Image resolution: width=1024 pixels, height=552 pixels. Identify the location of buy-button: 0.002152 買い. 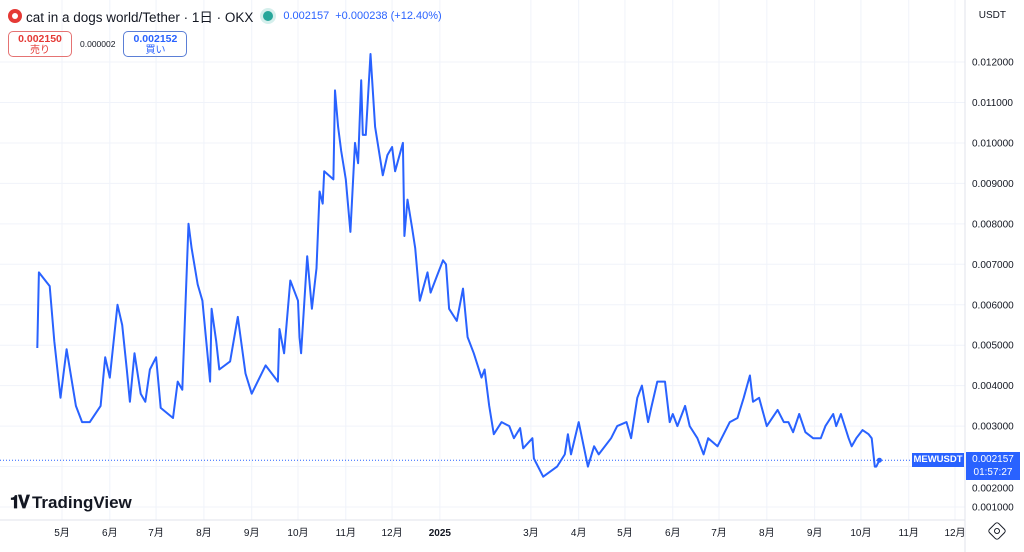
(155, 44).